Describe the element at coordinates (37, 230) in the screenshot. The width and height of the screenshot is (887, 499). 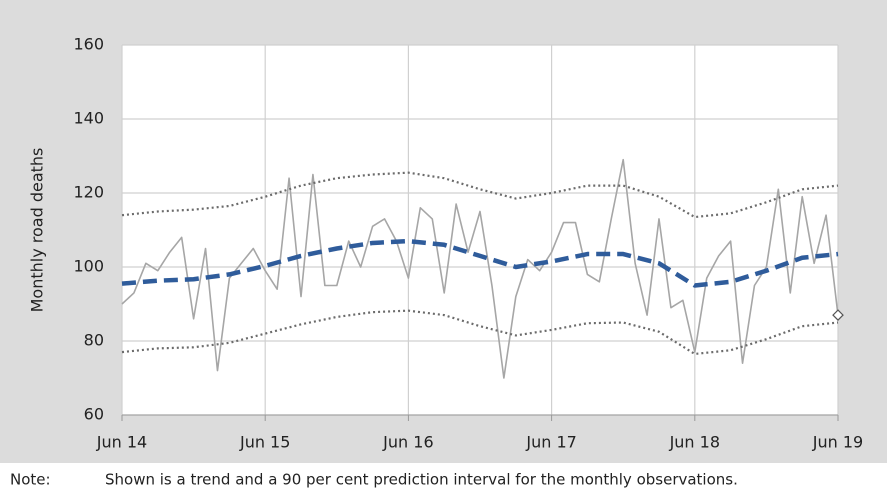
I see `y-axis-label: Monthly road deaths` at that location.